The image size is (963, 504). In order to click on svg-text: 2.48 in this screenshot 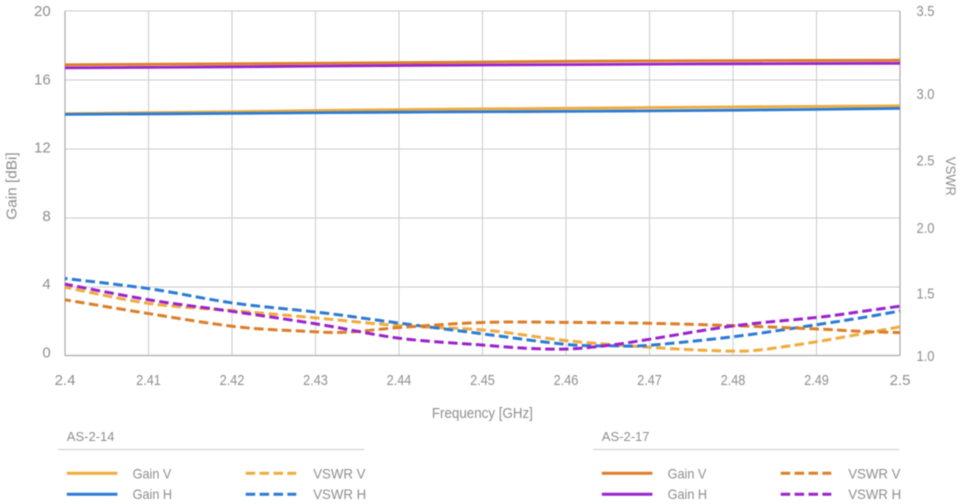, I will do `click(733, 380)`.